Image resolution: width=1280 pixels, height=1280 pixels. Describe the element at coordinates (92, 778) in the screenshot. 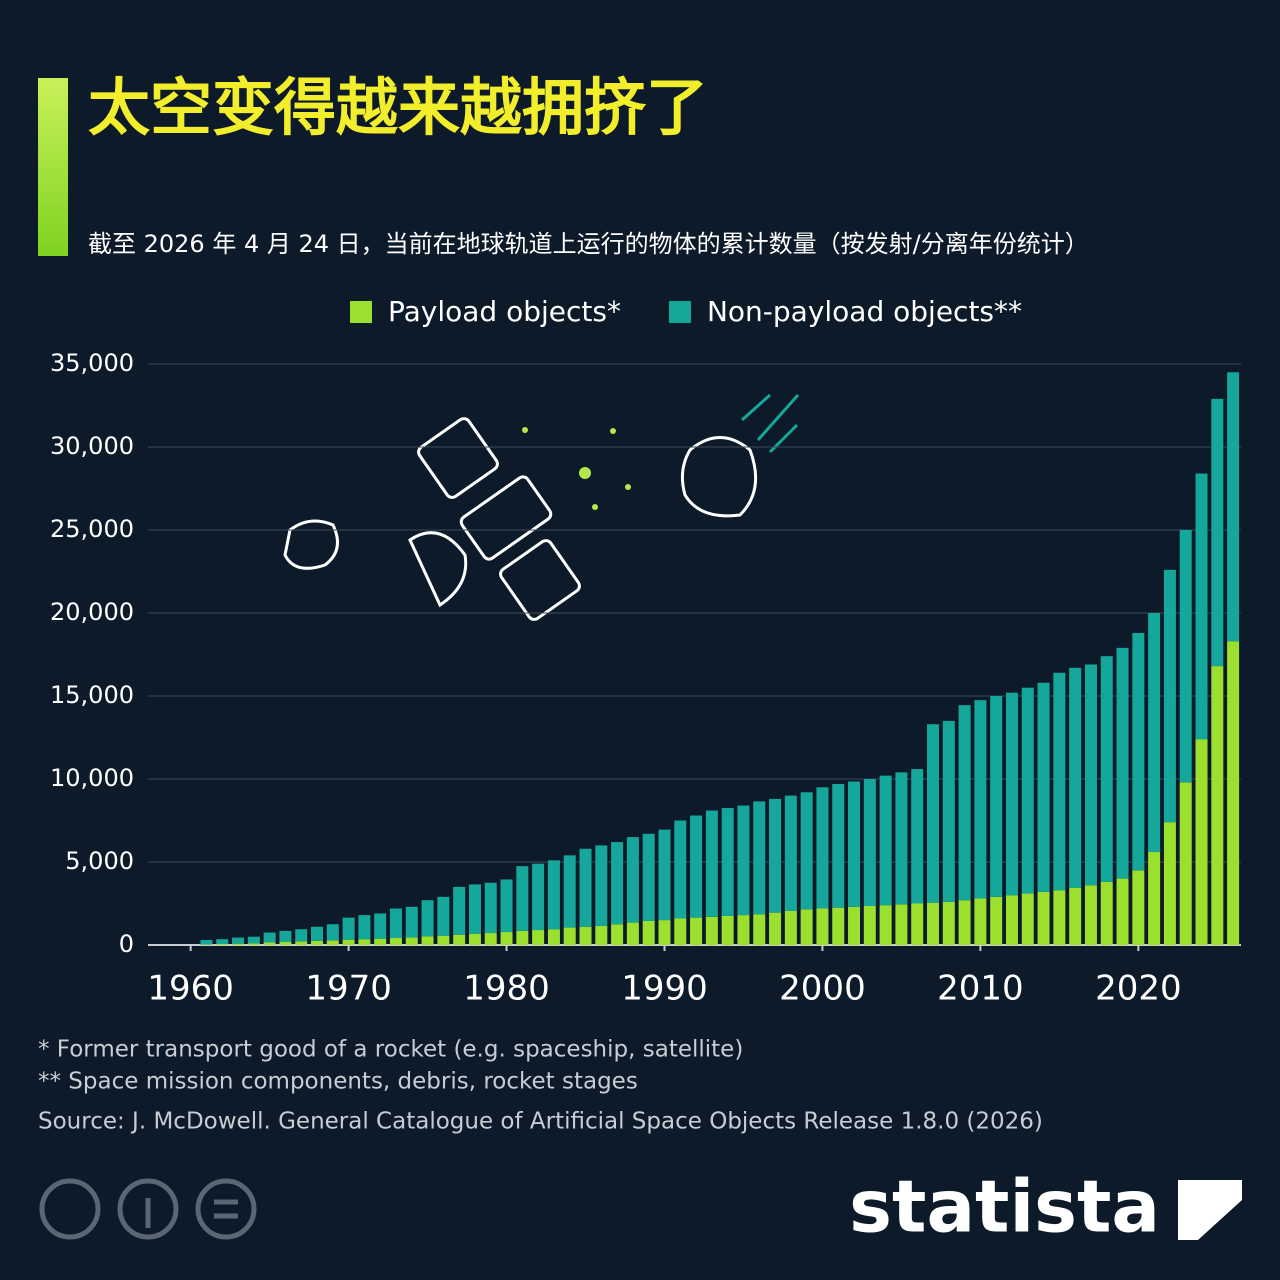

I see `y-tick-label: 10,000` at that location.